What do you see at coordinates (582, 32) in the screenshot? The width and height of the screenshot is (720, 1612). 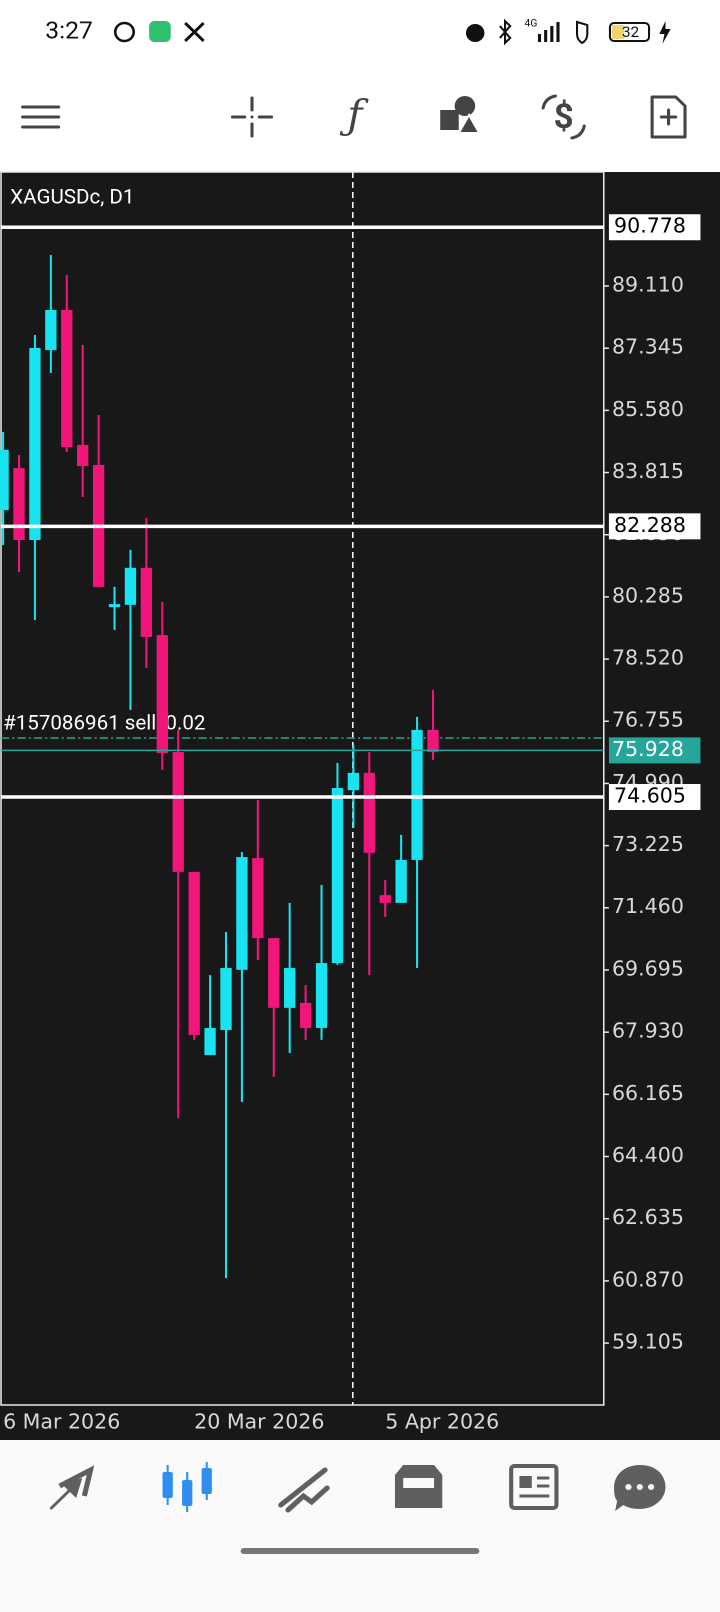 I see `vpn-icon` at bounding box center [582, 32].